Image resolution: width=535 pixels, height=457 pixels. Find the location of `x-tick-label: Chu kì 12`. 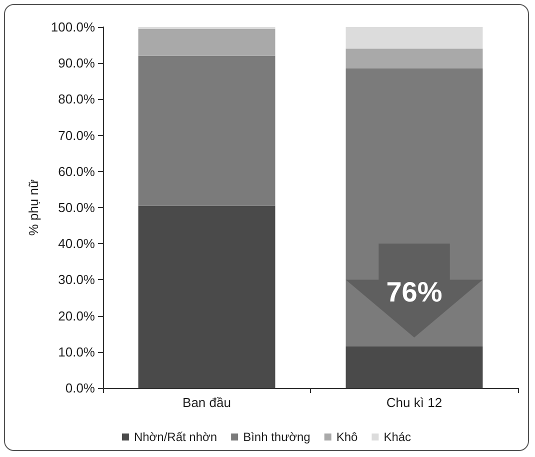

x-tick-label: Chu kì 12 is located at coordinates (414, 402).